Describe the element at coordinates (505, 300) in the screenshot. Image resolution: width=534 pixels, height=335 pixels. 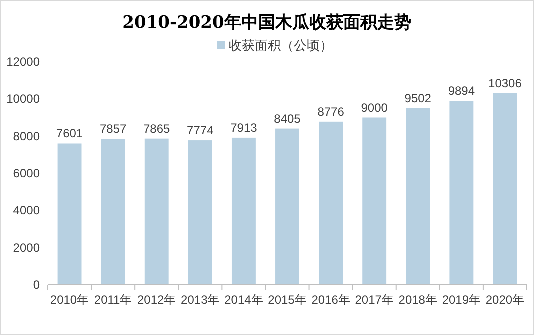
I see `x-tick-label: 2020年` at that location.